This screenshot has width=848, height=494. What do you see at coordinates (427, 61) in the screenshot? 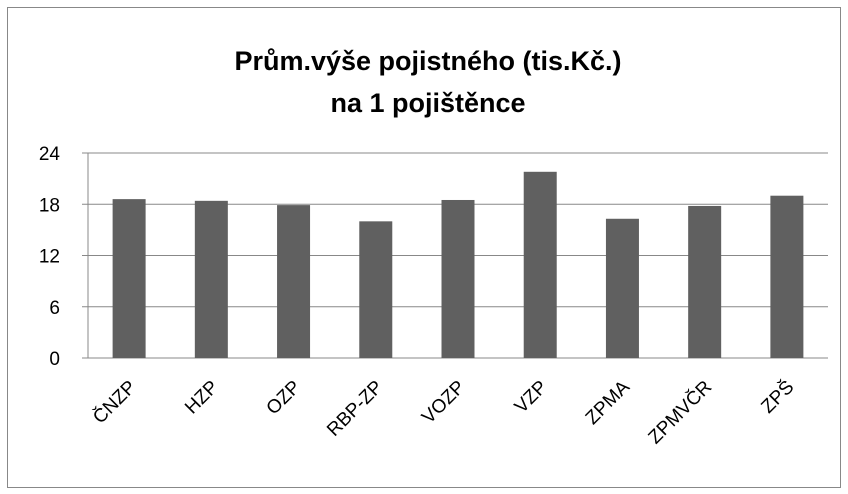
I see `chart-title: Prům.výše pojistného (tis.Kč.)` at bounding box center [427, 61].